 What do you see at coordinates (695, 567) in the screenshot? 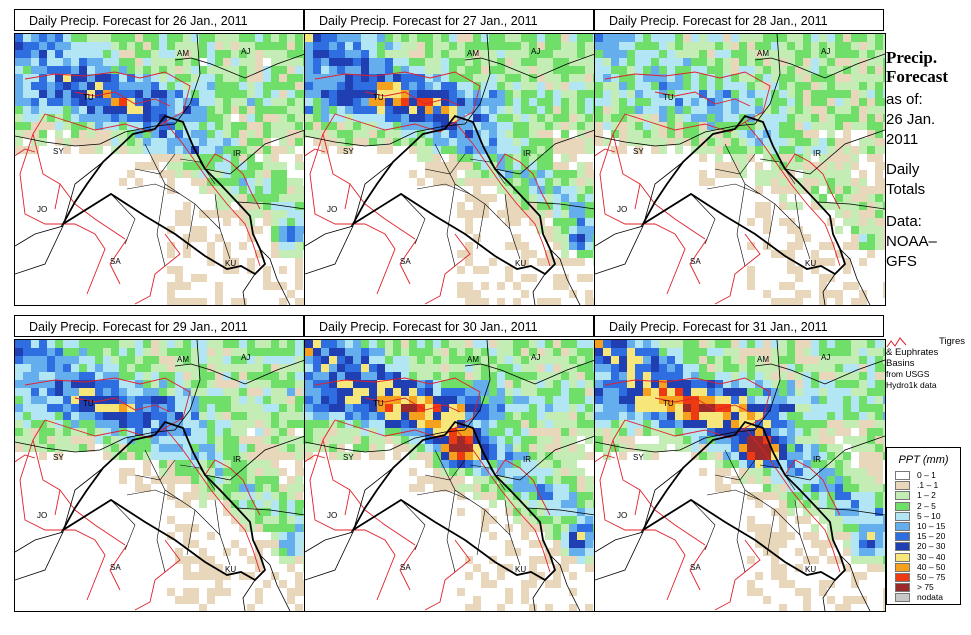
I see `country-label: SA` at bounding box center [695, 567].